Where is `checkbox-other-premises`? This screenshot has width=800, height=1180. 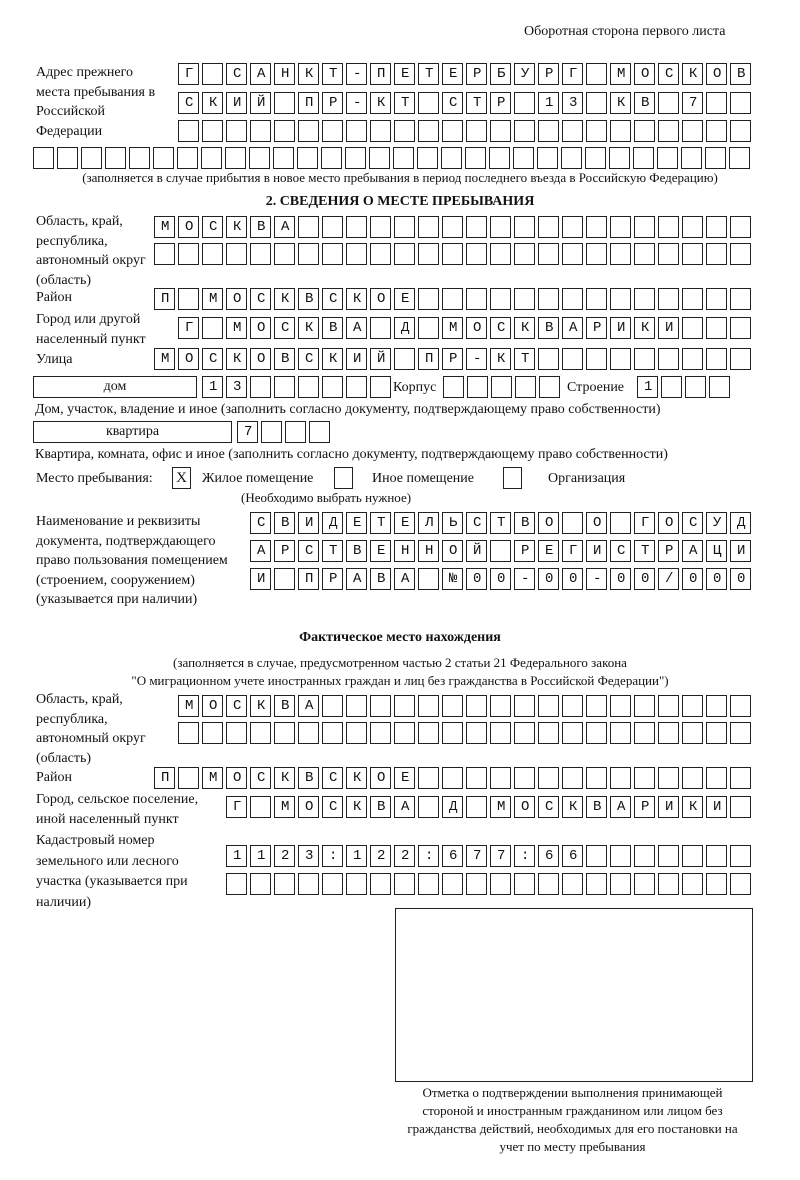
checkbox-other-premises is located at coordinates (343, 478).